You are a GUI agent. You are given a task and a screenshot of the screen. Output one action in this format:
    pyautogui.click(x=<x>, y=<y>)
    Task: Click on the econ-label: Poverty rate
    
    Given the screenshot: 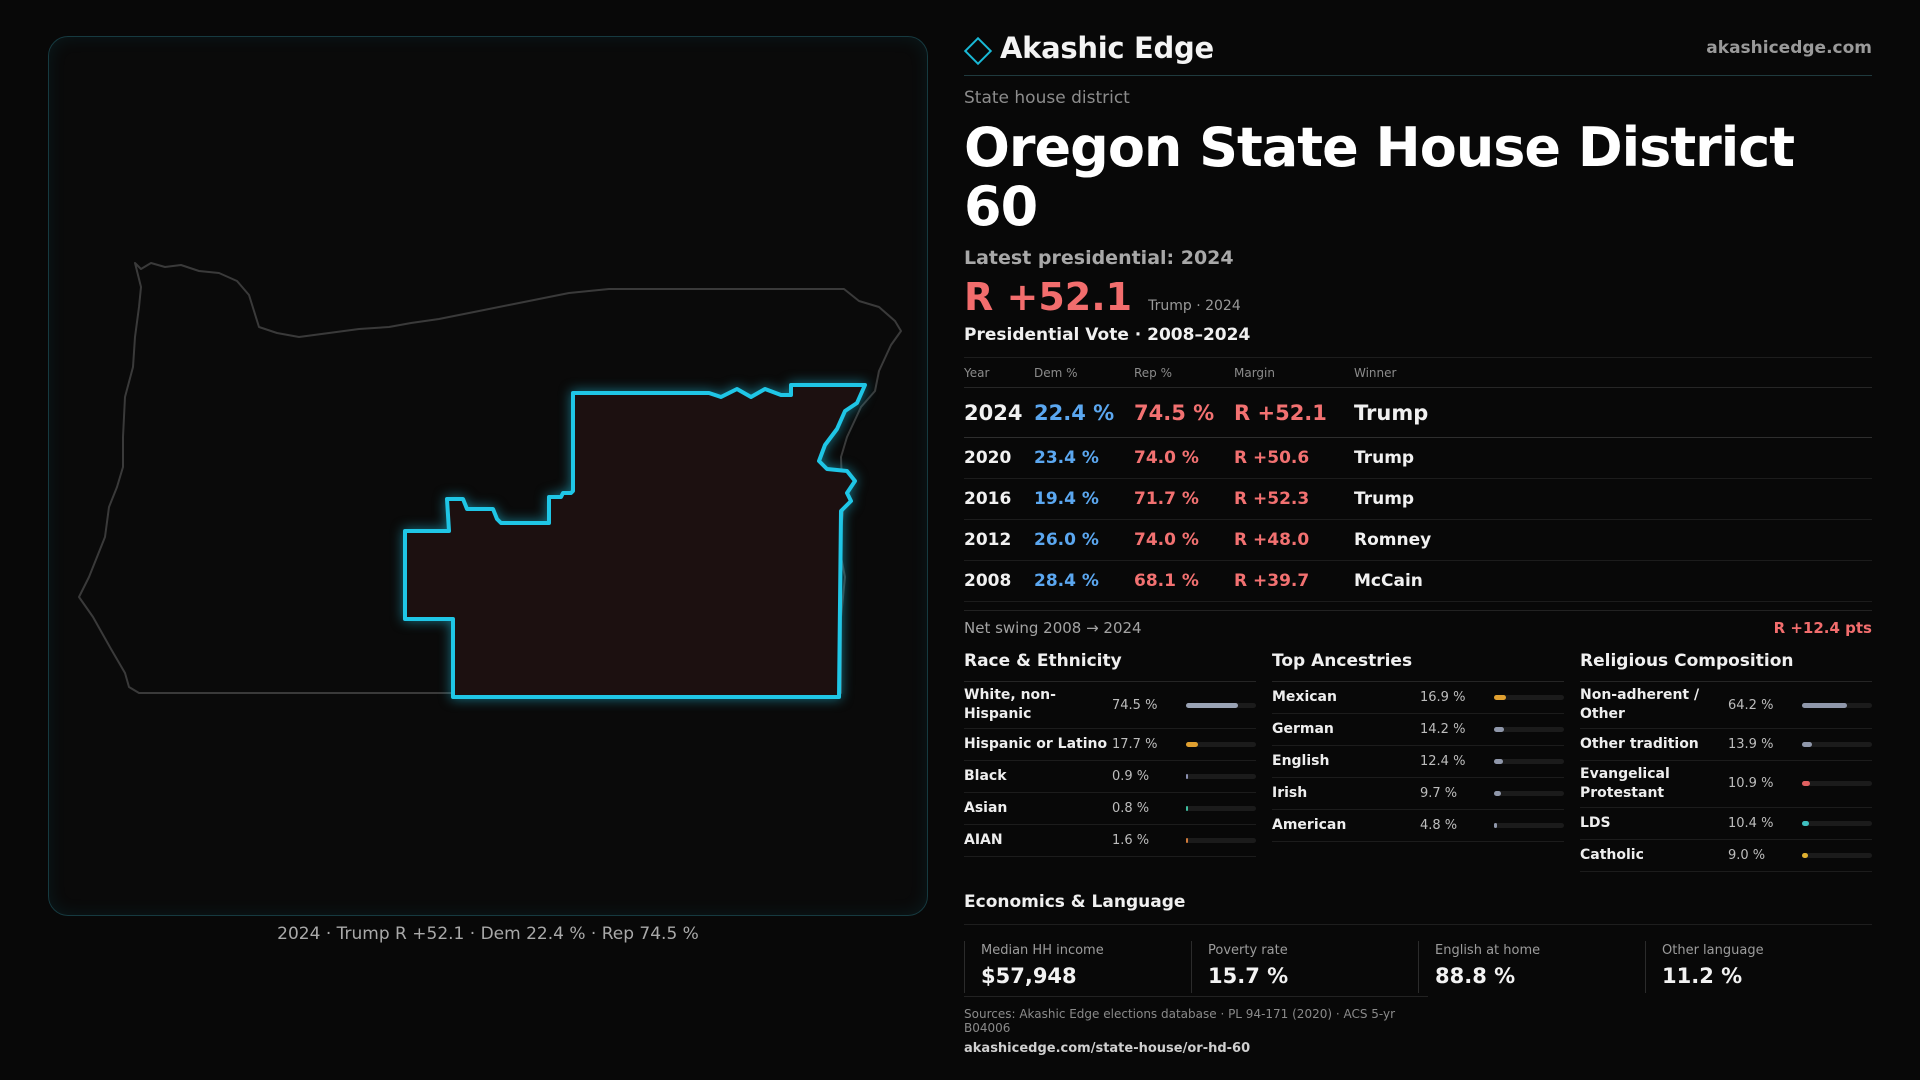 What is the action you would take?
    pyautogui.click(x=1248, y=950)
    